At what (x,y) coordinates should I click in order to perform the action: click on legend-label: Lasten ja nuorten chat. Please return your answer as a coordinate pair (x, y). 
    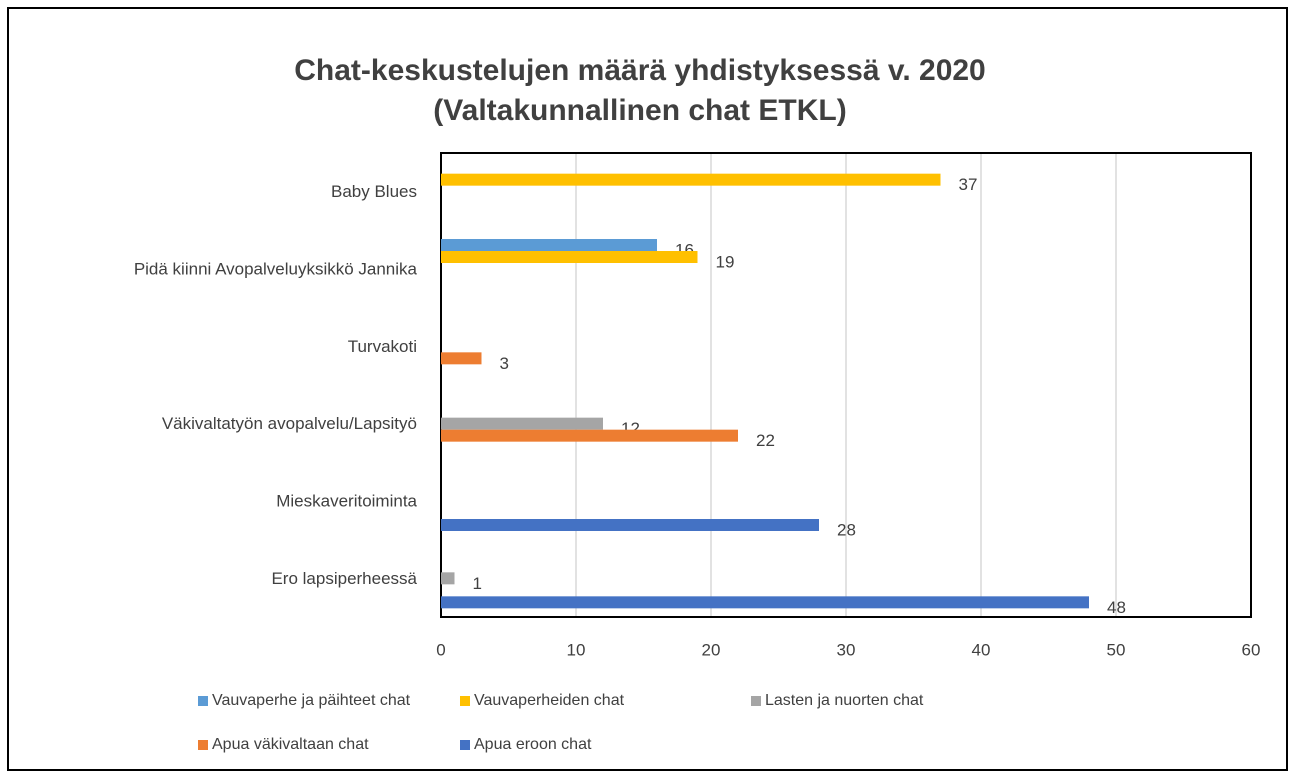
    Looking at the image, I should click on (844, 700).